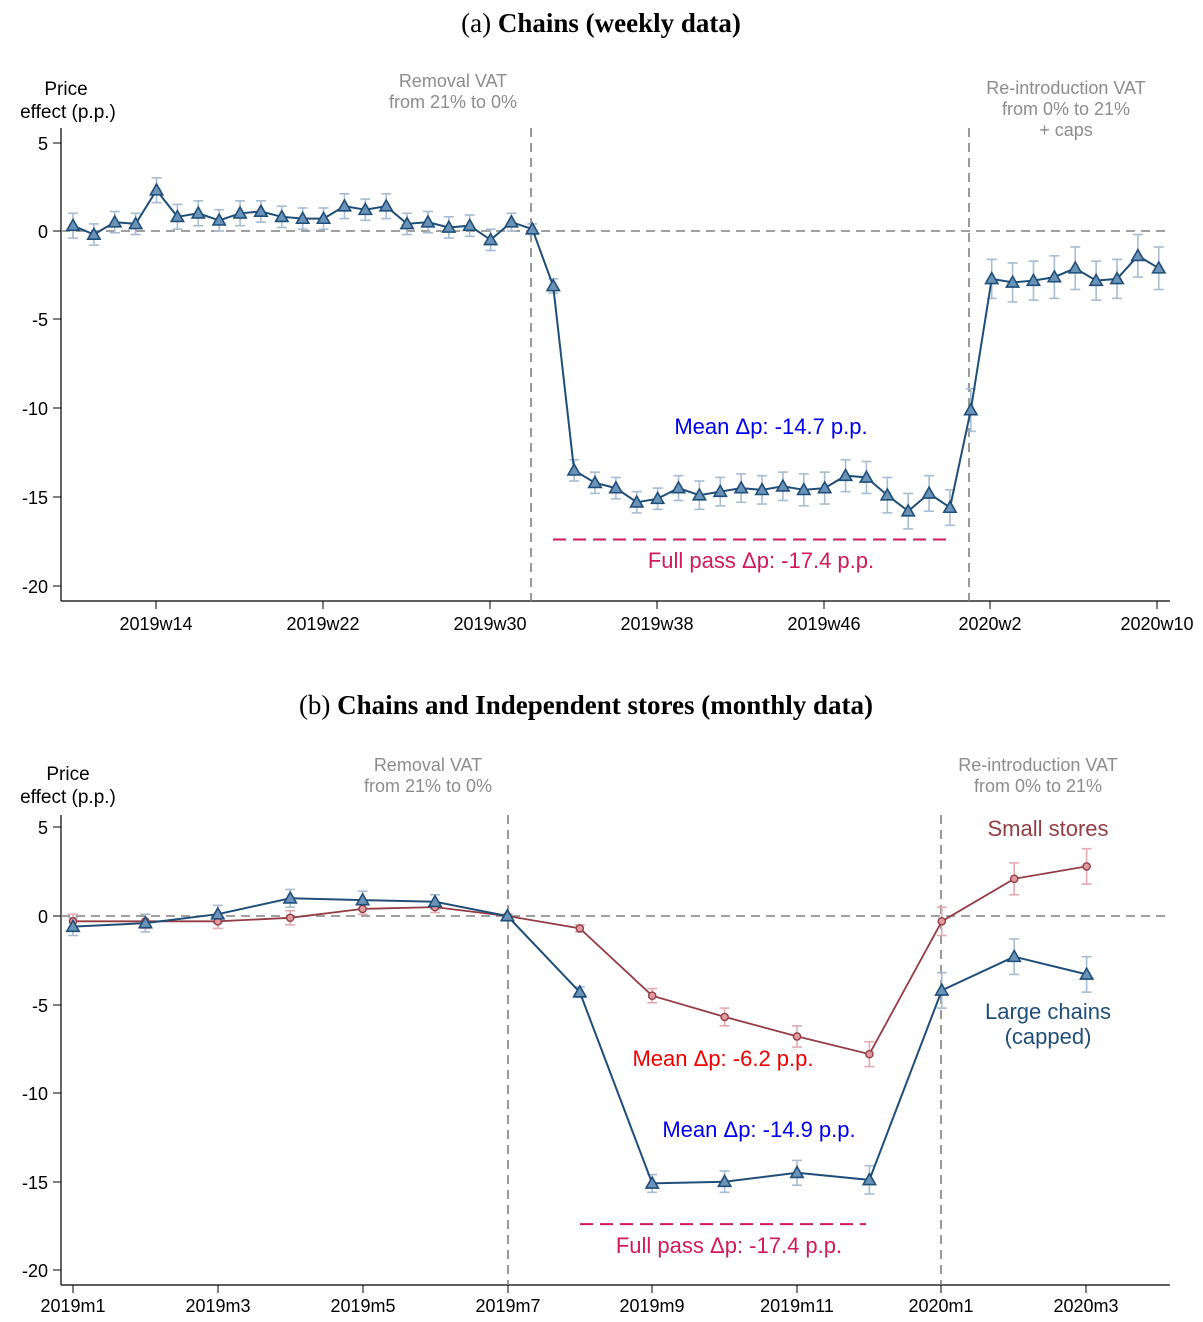 This screenshot has height=1322, width=1203. I want to click on panel-a-ytick-label: -5, so click(40, 320).